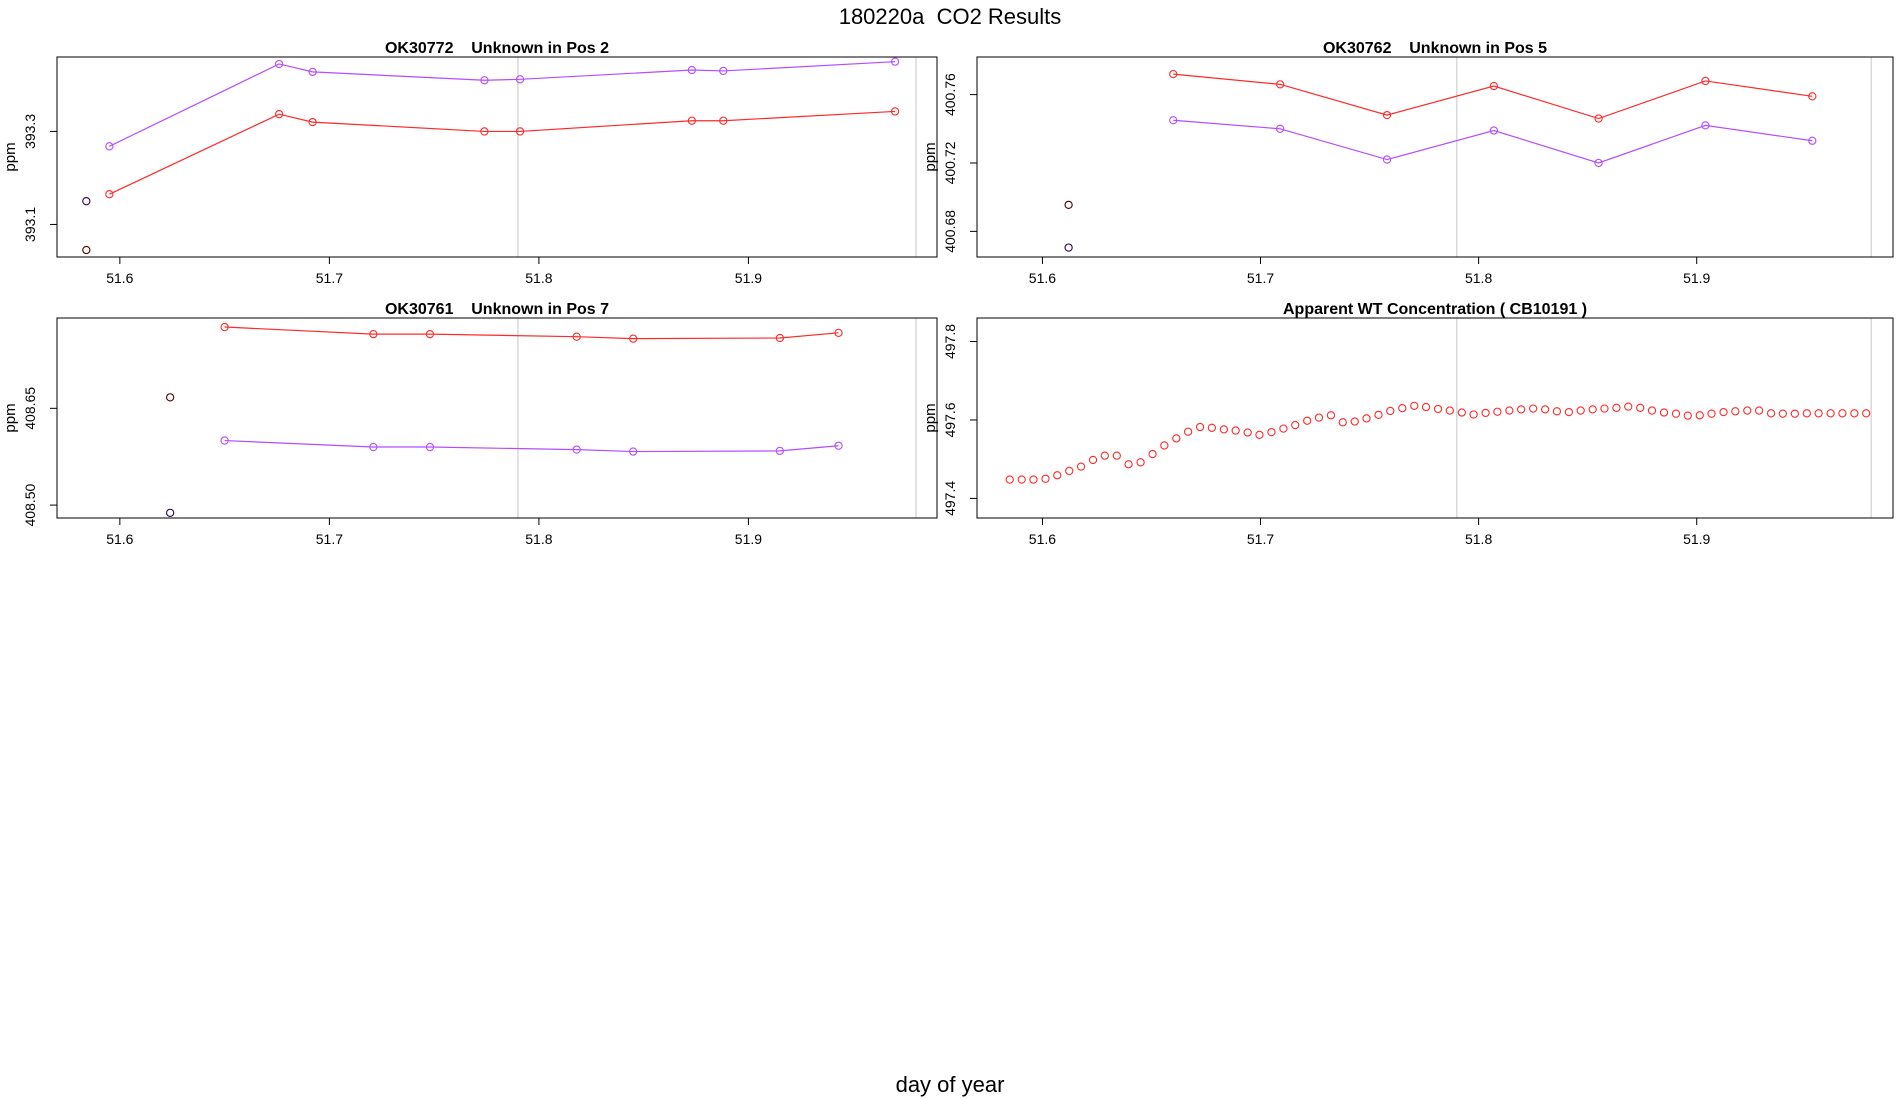  Describe the element at coordinates (950, 162) in the screenshot. I see `y-tick-label: 400.72` at that location.